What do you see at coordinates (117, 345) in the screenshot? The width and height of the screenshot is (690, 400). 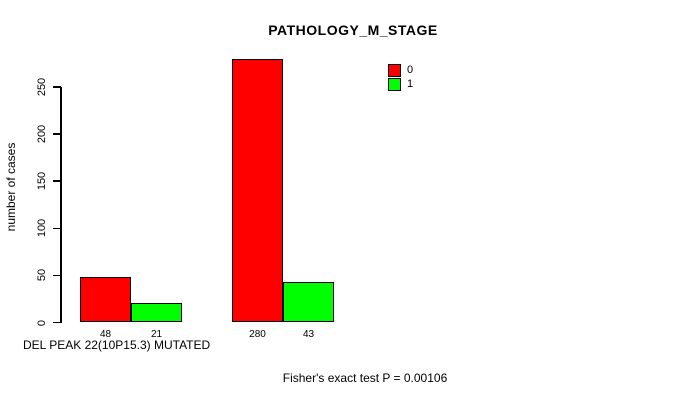 I see `x-axis-title: DEL PEAK 22(10P15.3) MUTATED` at bounding box center [117, 345].